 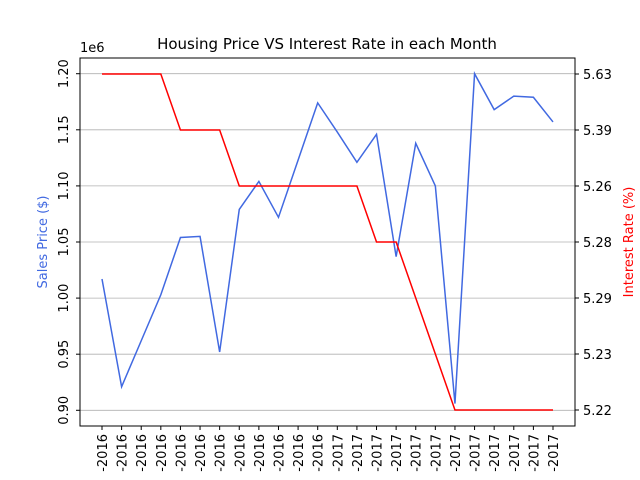 I want to click on y2-tick-label: 5.28, so click(x=597, y=243).